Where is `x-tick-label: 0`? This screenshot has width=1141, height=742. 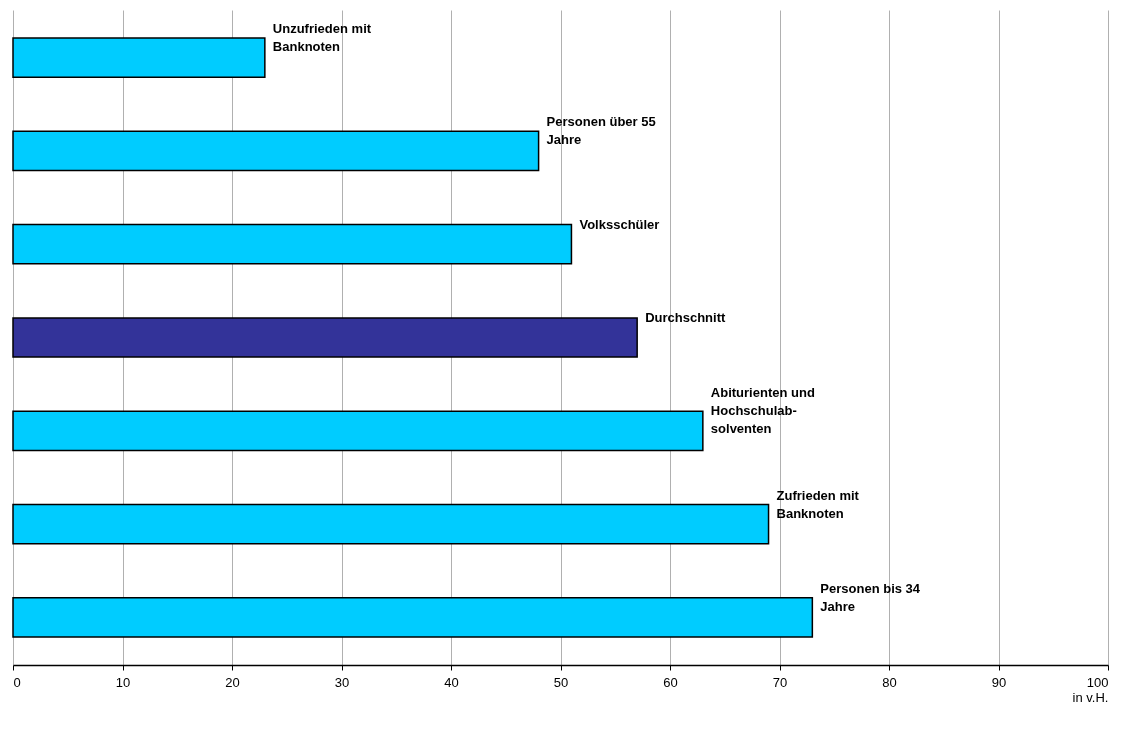 x-tick-label: 0 is located at coordinates (17, 682).